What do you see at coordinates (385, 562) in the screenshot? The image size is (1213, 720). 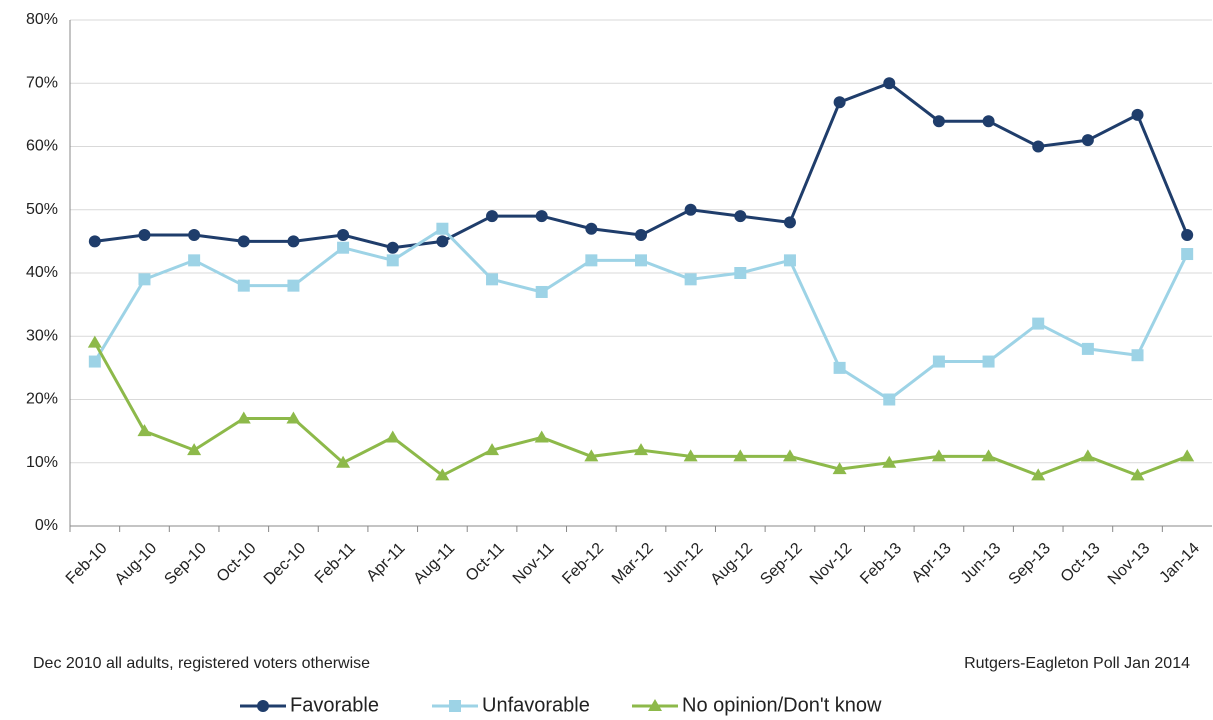 I see `x-tick-label: Apr-11` at bounding box center [385, 562].